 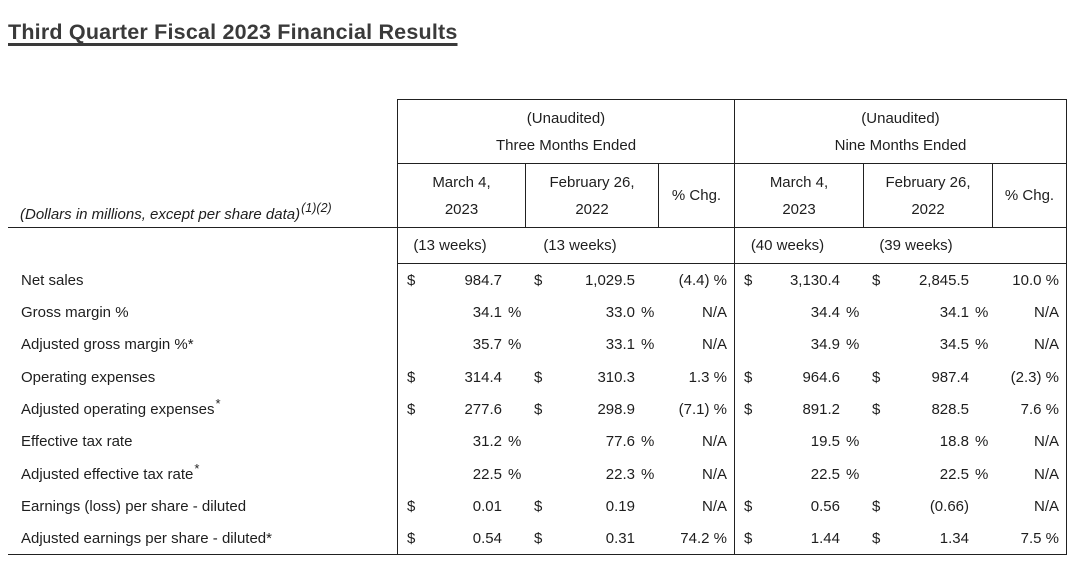 What do you see at coordinates (798, 280) in the screenshot?
I see `value-cell: $3,130.4` at bounding box center [798, 280].